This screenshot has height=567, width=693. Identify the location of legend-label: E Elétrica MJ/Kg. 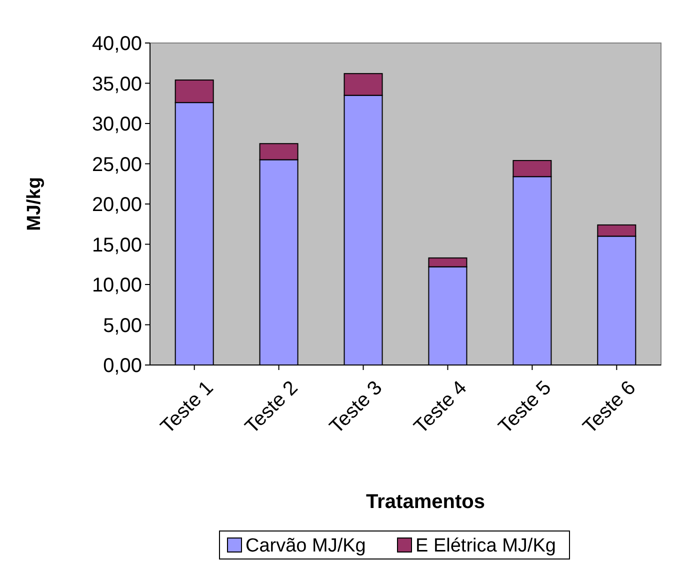
(486, 546).